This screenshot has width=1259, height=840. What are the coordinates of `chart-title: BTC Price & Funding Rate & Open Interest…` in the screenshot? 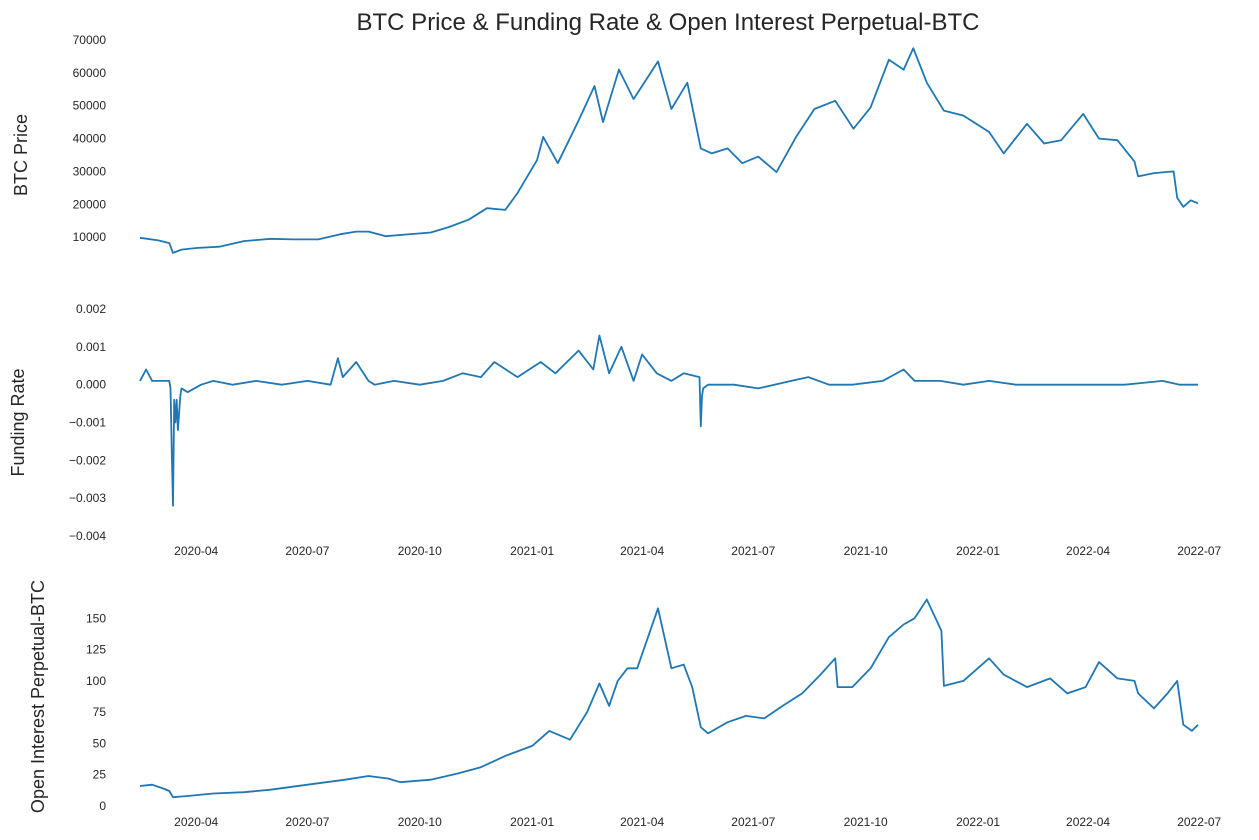 It's located at (668, 22).